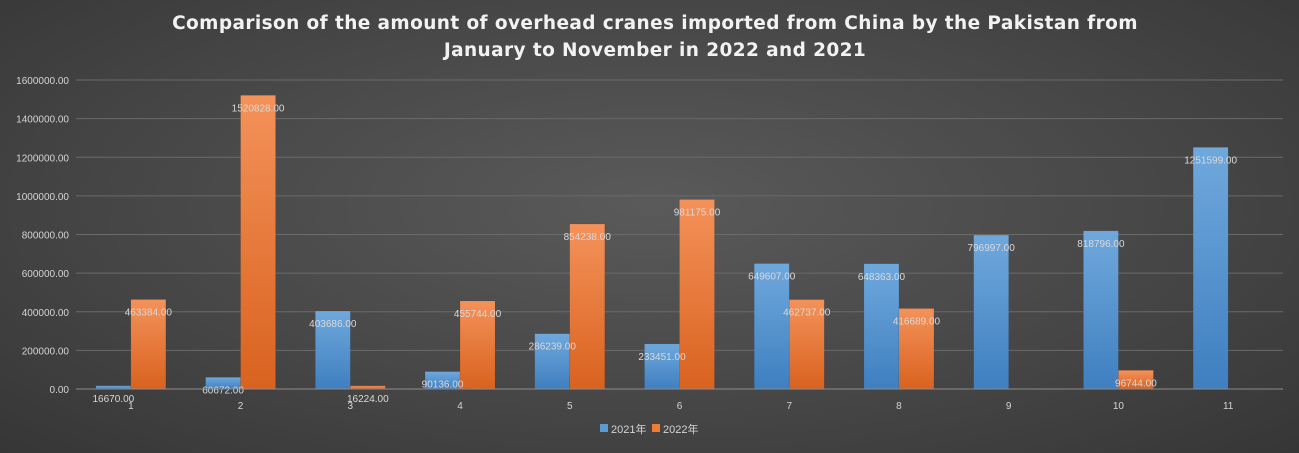 The image size is (1299, 453). What do you see at coordinates (368, 399) in the screenshot?
I see `data-label-series-2-3: 16224.00` at bounding box center [368, 399].